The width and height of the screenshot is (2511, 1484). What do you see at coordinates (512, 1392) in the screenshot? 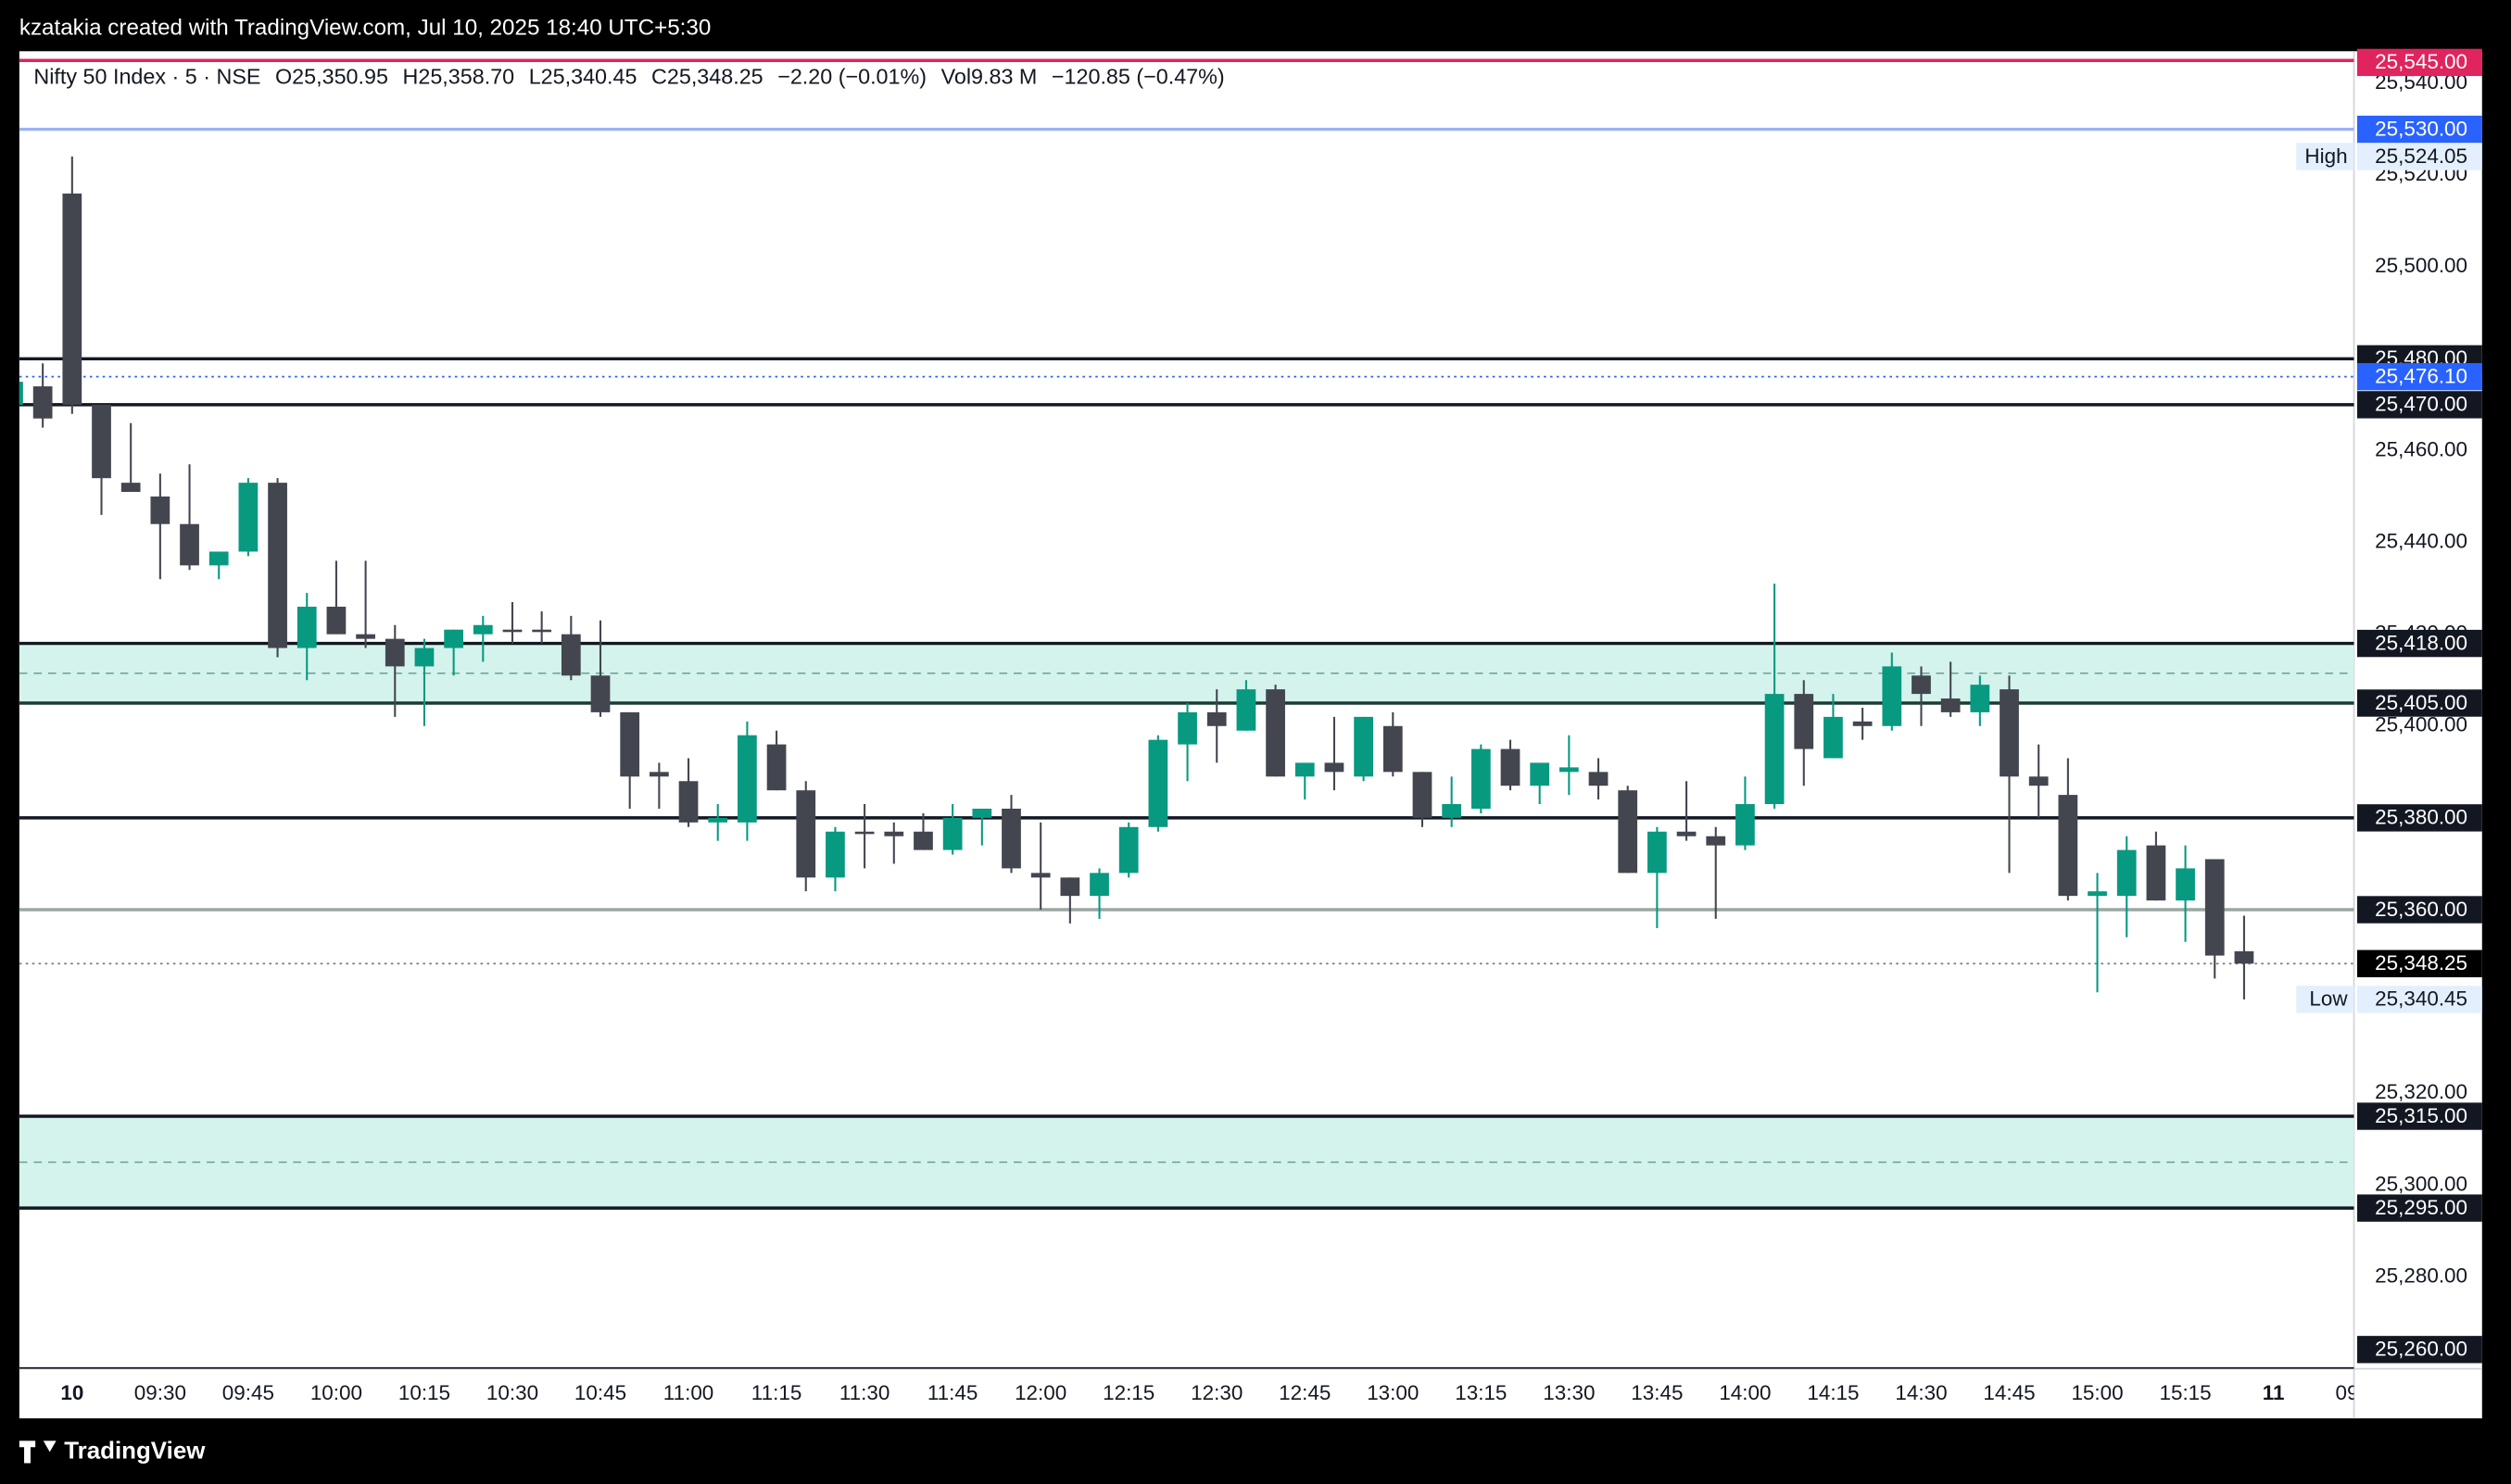
I see `x-tick-label: 10:30` at bounding box center [512, 1392].